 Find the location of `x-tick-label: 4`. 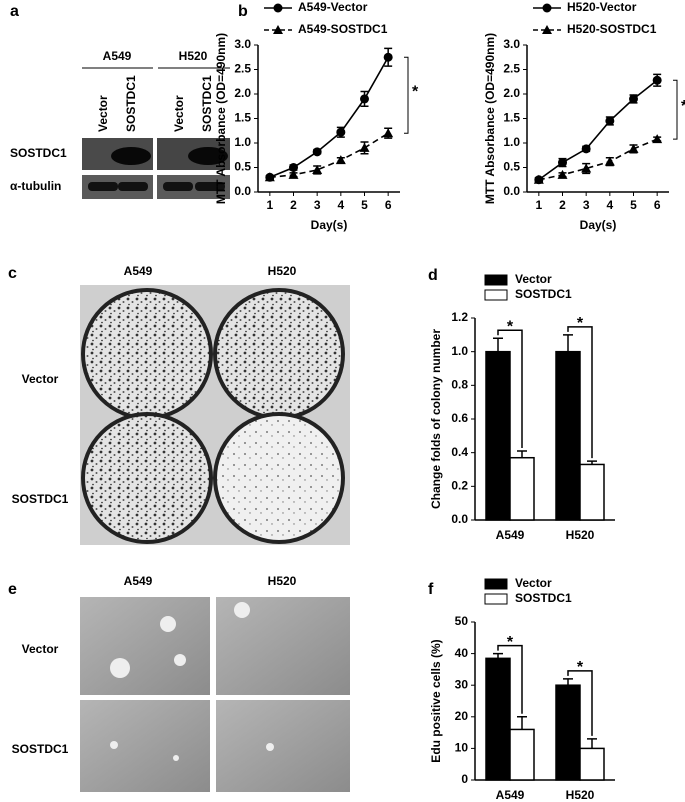

x-tick-label: 4 is located at coordinates (609, 205).